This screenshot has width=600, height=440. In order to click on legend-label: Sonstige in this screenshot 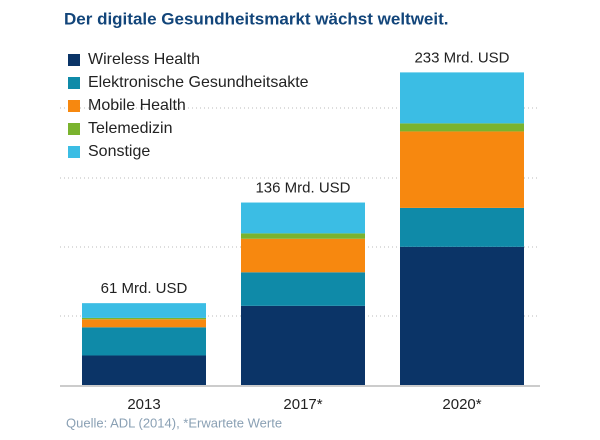, I will do `click(119, 151)`.